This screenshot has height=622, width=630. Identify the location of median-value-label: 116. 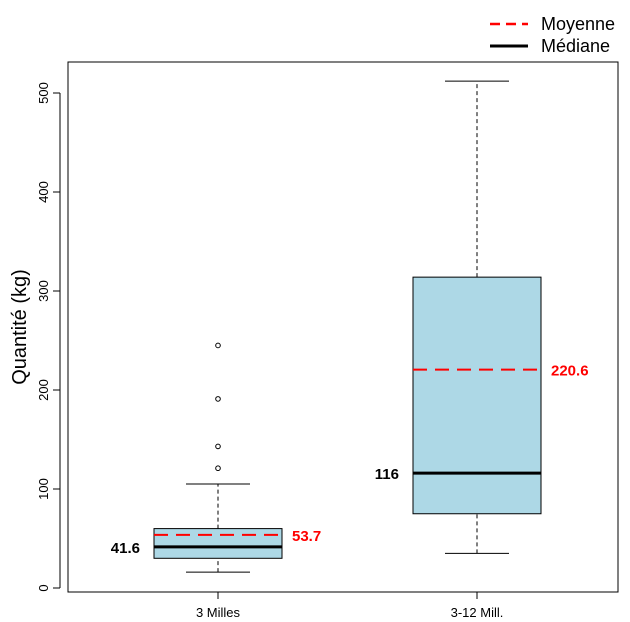
(387, 474).